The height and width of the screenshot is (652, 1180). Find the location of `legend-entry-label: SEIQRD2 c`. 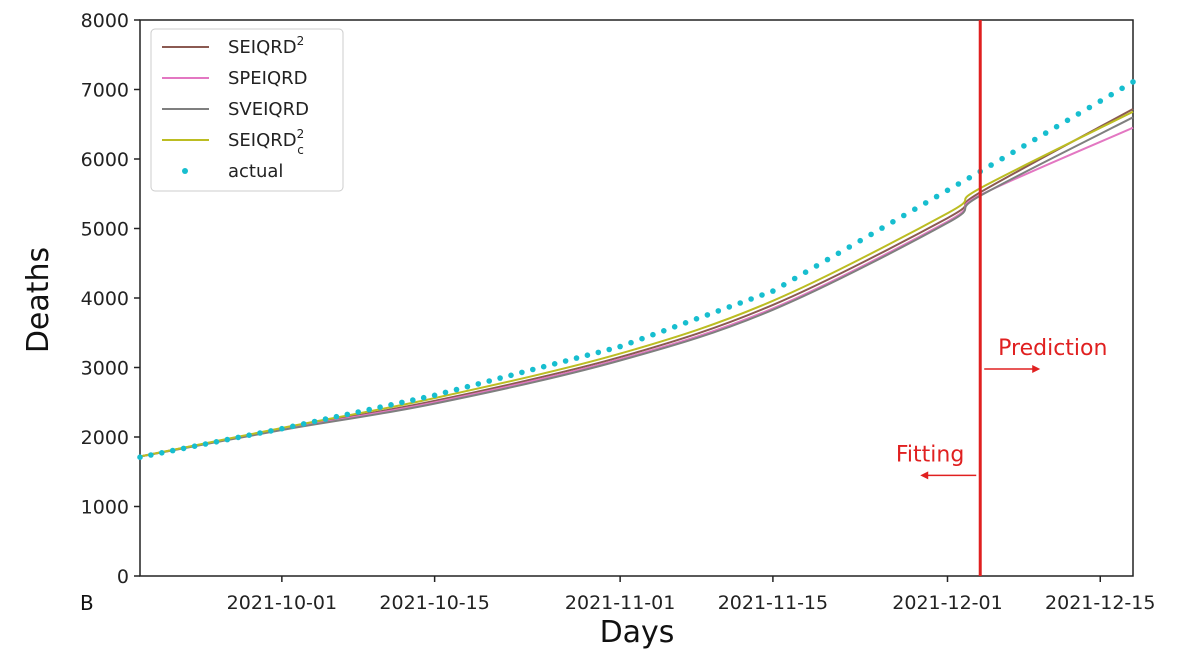

legend-entry-label: SEIQRD2 c is located at coordinates (266, 142).